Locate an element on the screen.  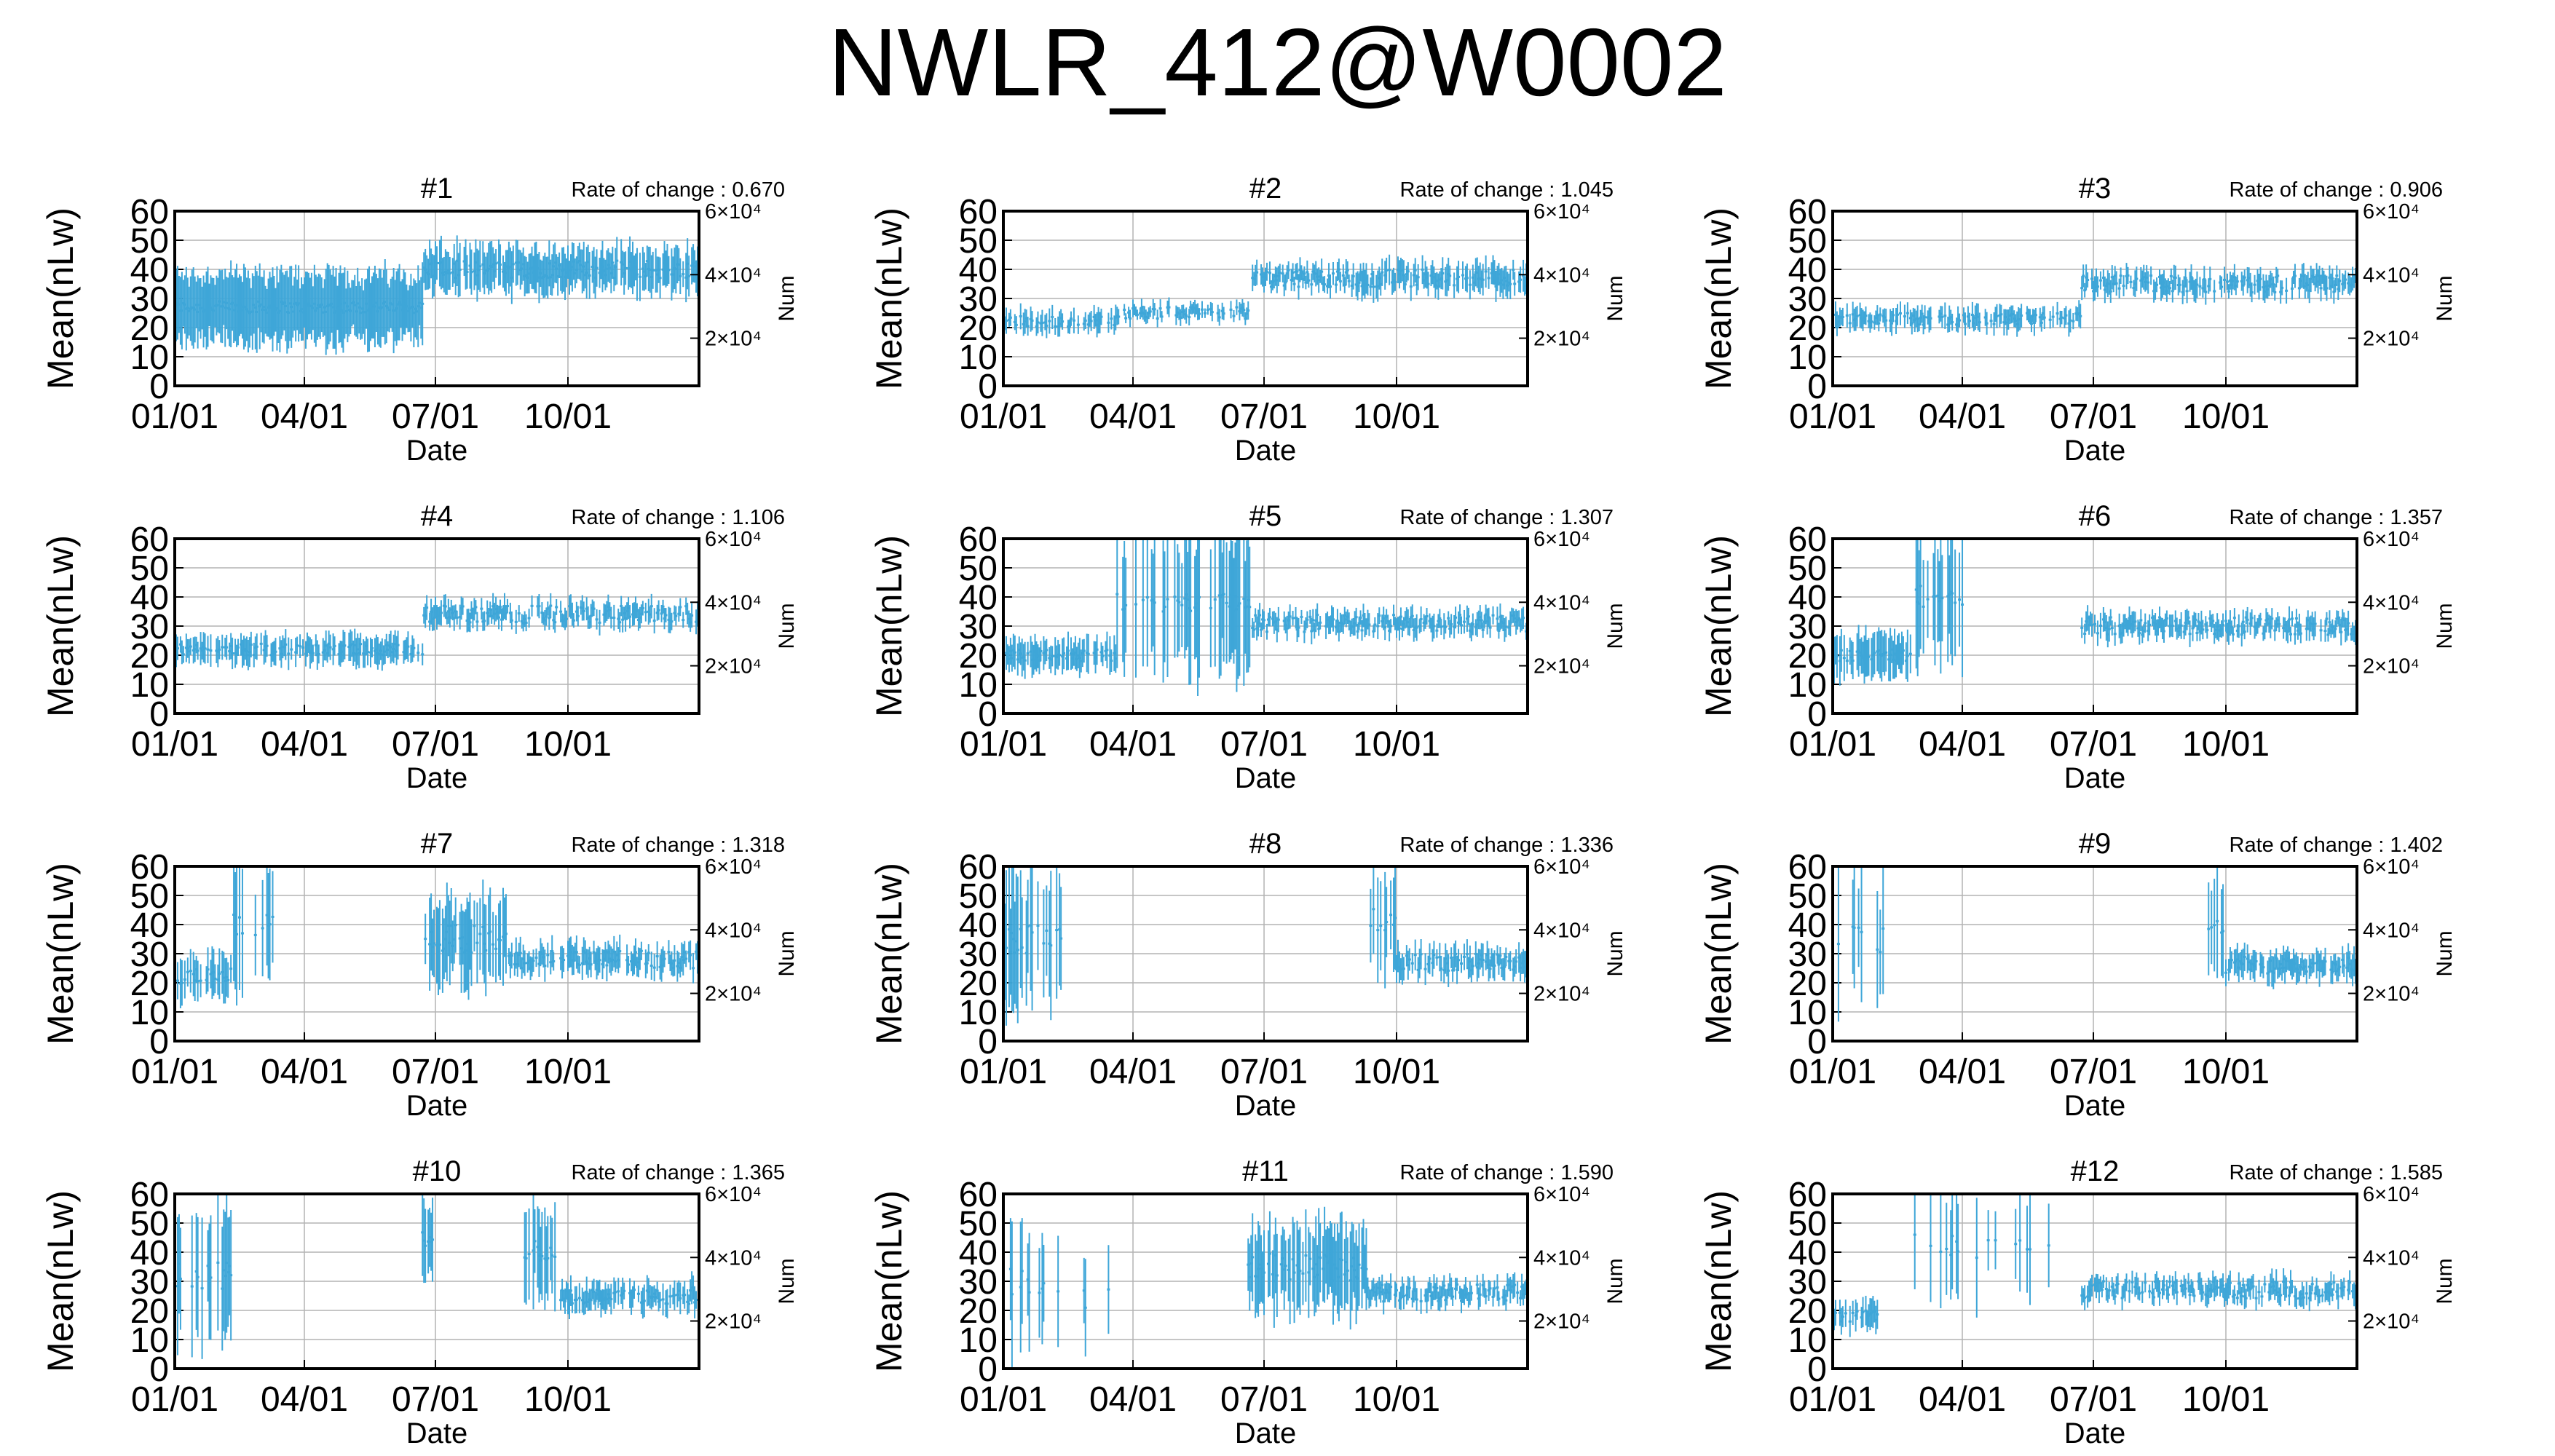
rate-of-change-label: Rate of change : 1.336 is located at coordinates (1507, 845).